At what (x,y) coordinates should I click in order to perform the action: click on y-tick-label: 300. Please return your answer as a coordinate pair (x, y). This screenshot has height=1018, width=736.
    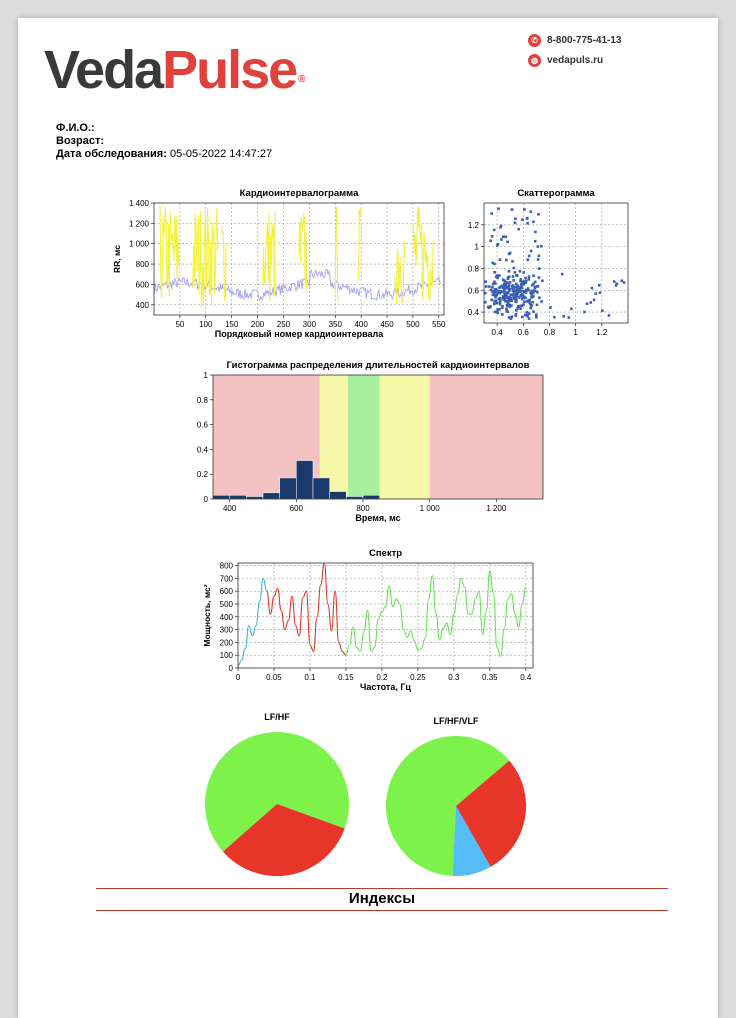
    Looking at the image, I should click on (227, 630).